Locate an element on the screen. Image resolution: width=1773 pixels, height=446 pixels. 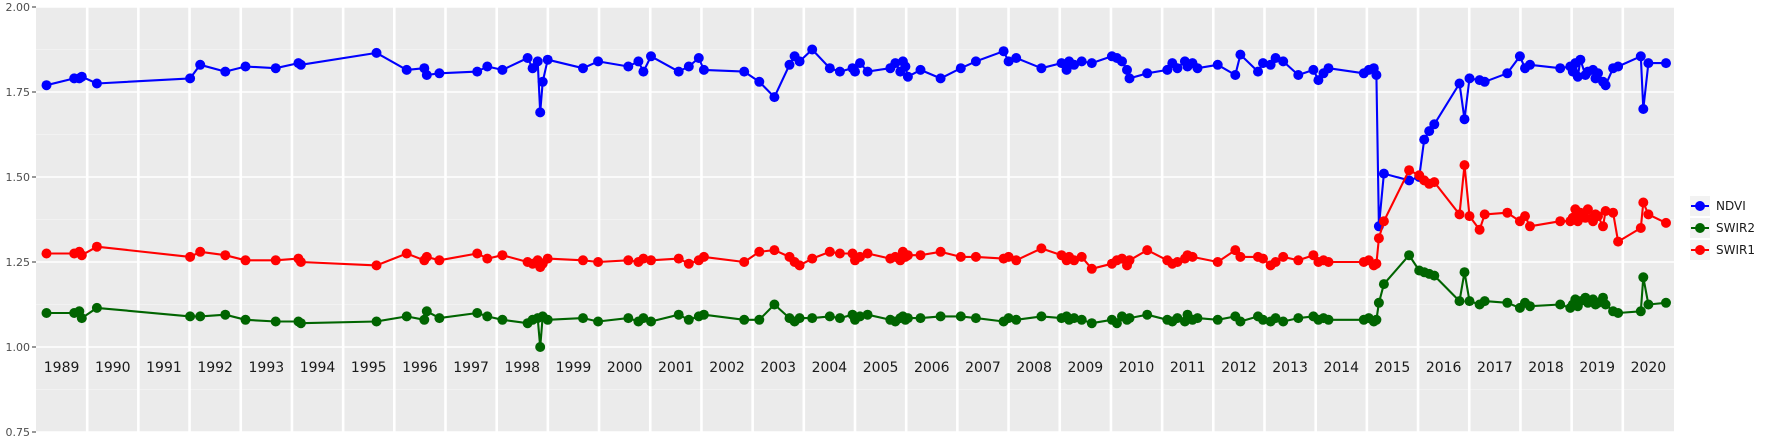
legend-item-swir1: SWIR1 is located at coordinates (1722, 250).